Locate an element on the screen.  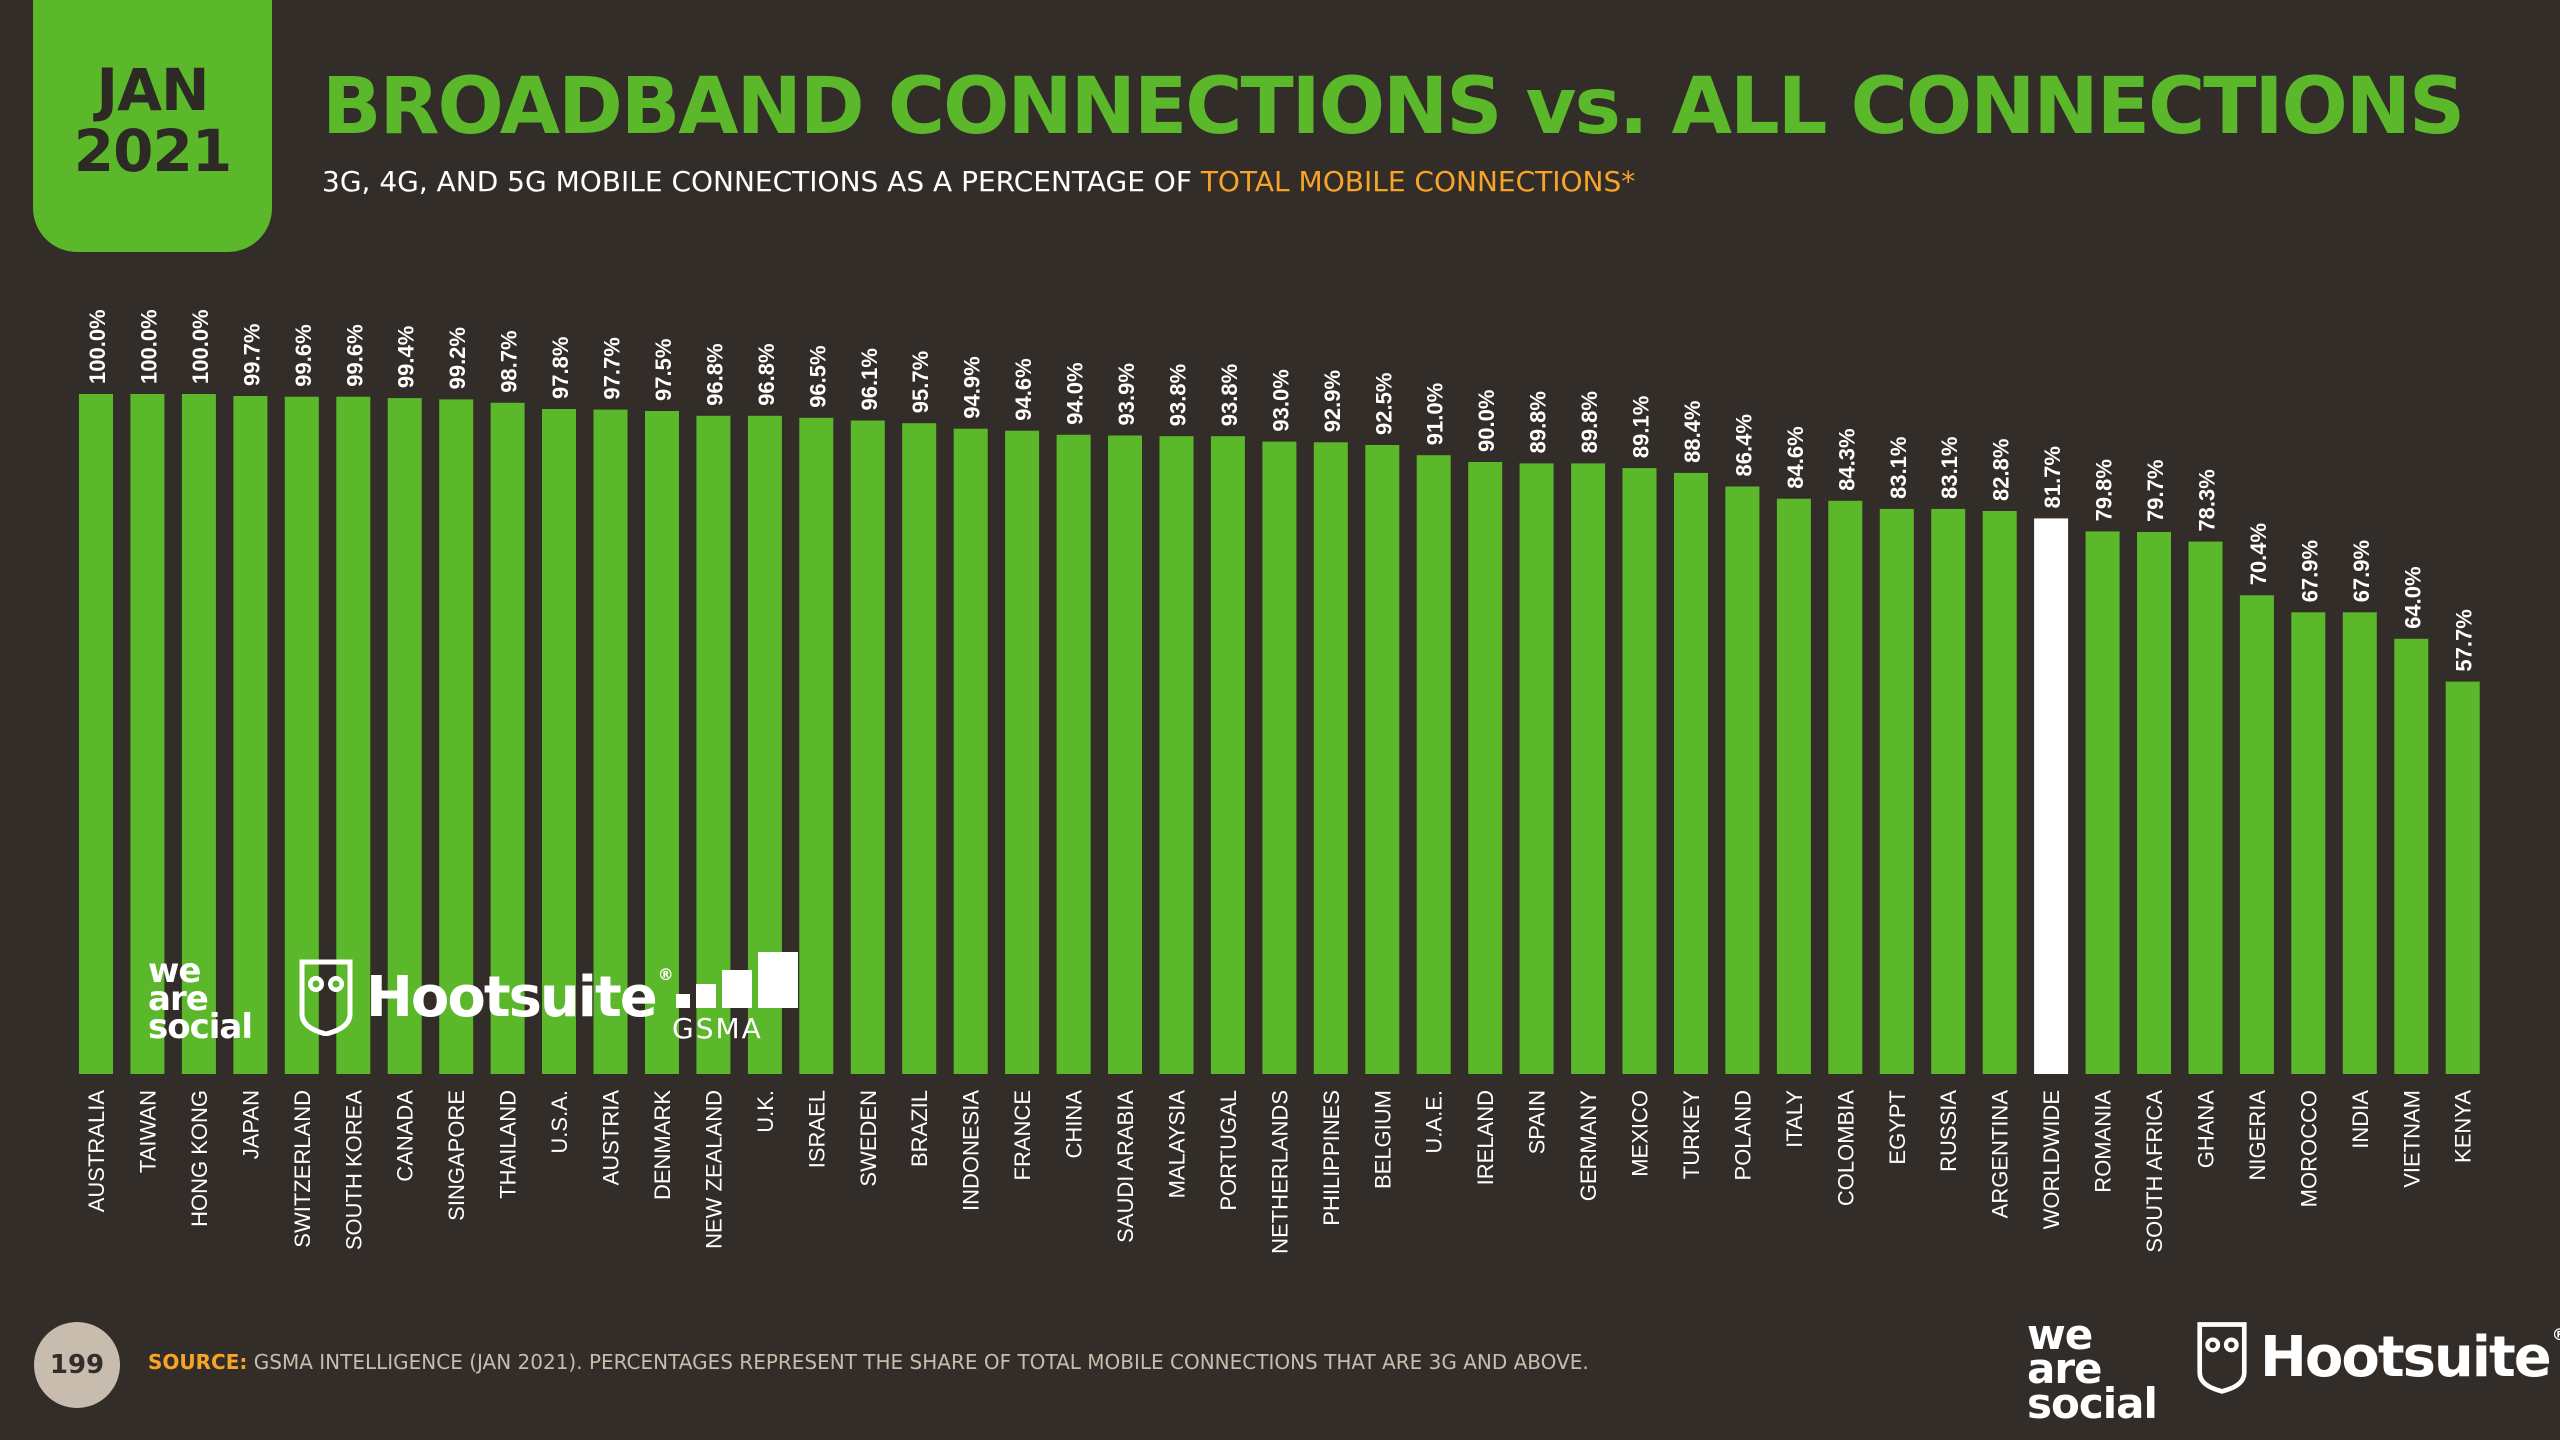
category-label: BELGIUM is located at coordinates (1382, 1139).